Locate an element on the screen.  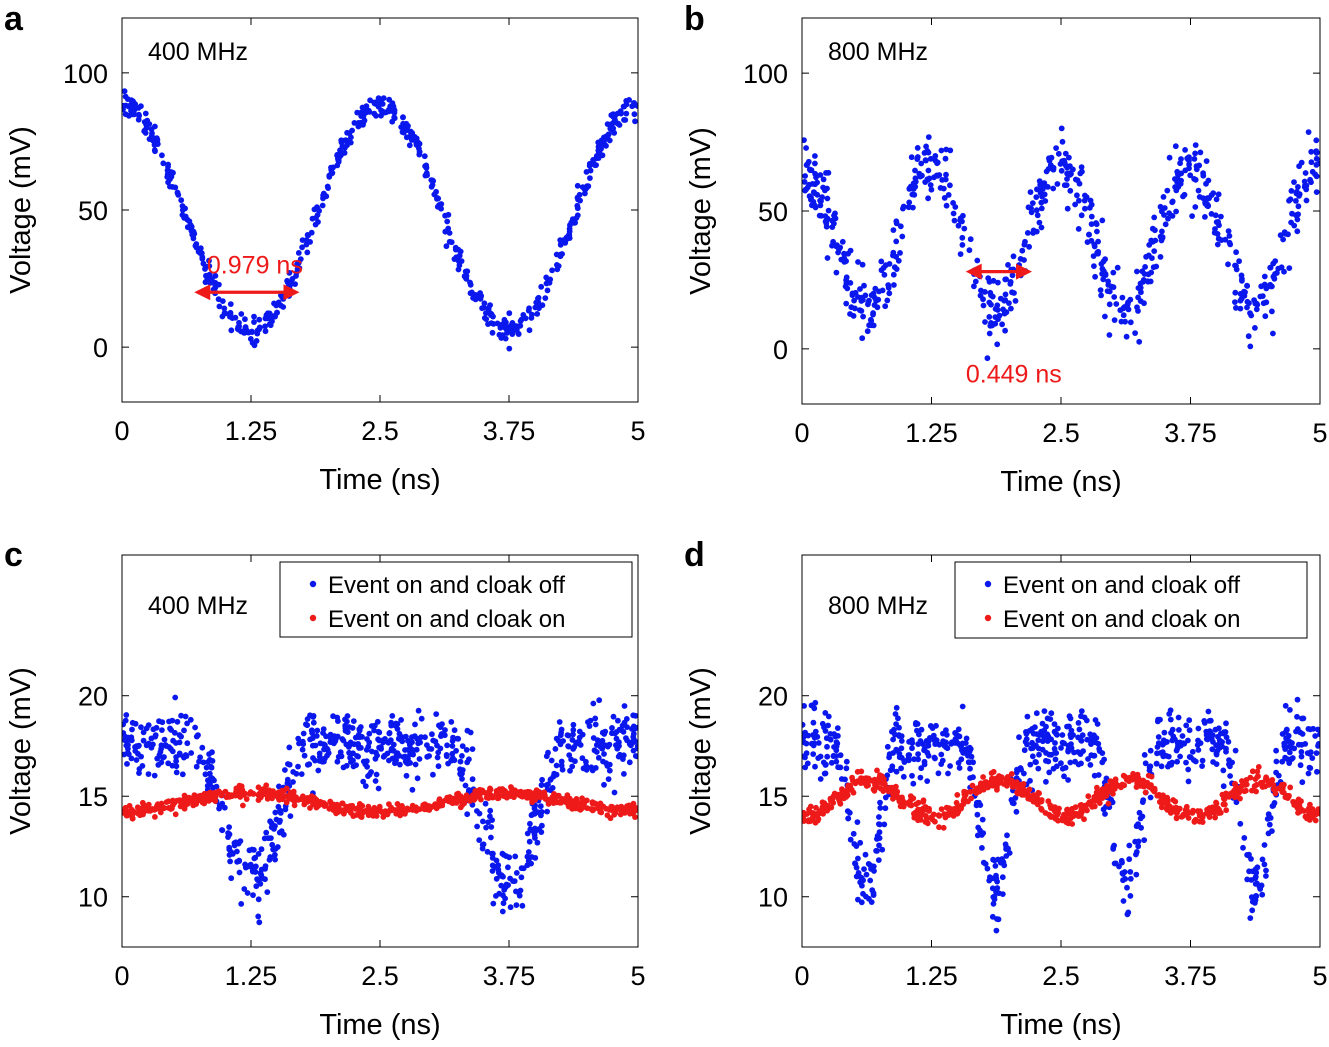
x-tick-label: 3.75 is located at coordinates (1190, 433).